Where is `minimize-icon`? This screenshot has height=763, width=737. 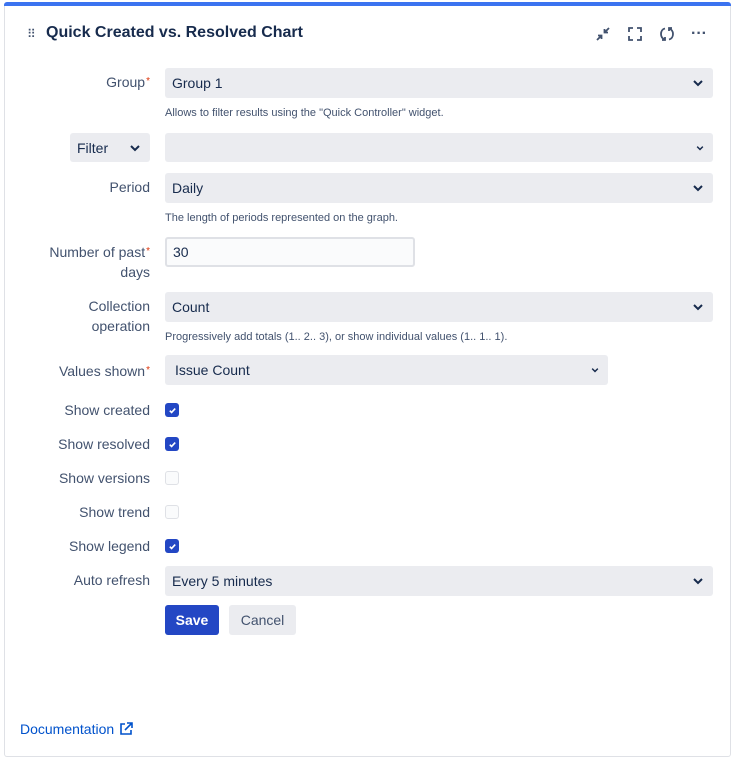 minimize-icon is located at coordinates (603, 34).